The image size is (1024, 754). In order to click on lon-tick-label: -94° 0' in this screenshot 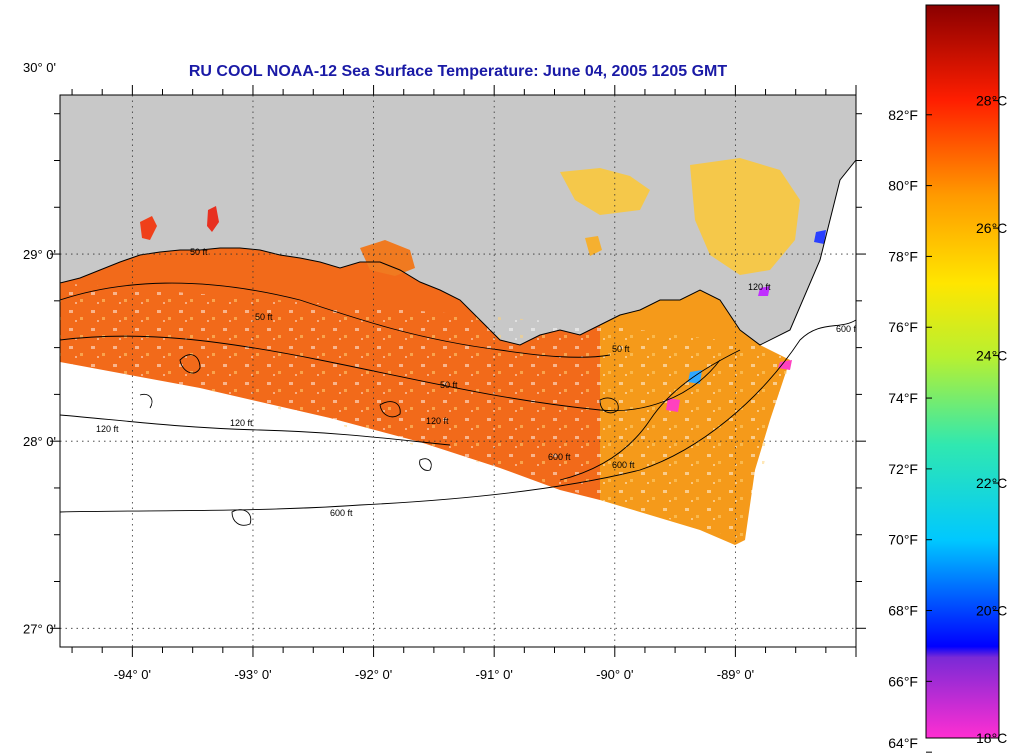, I will do `click(132, 674)`.